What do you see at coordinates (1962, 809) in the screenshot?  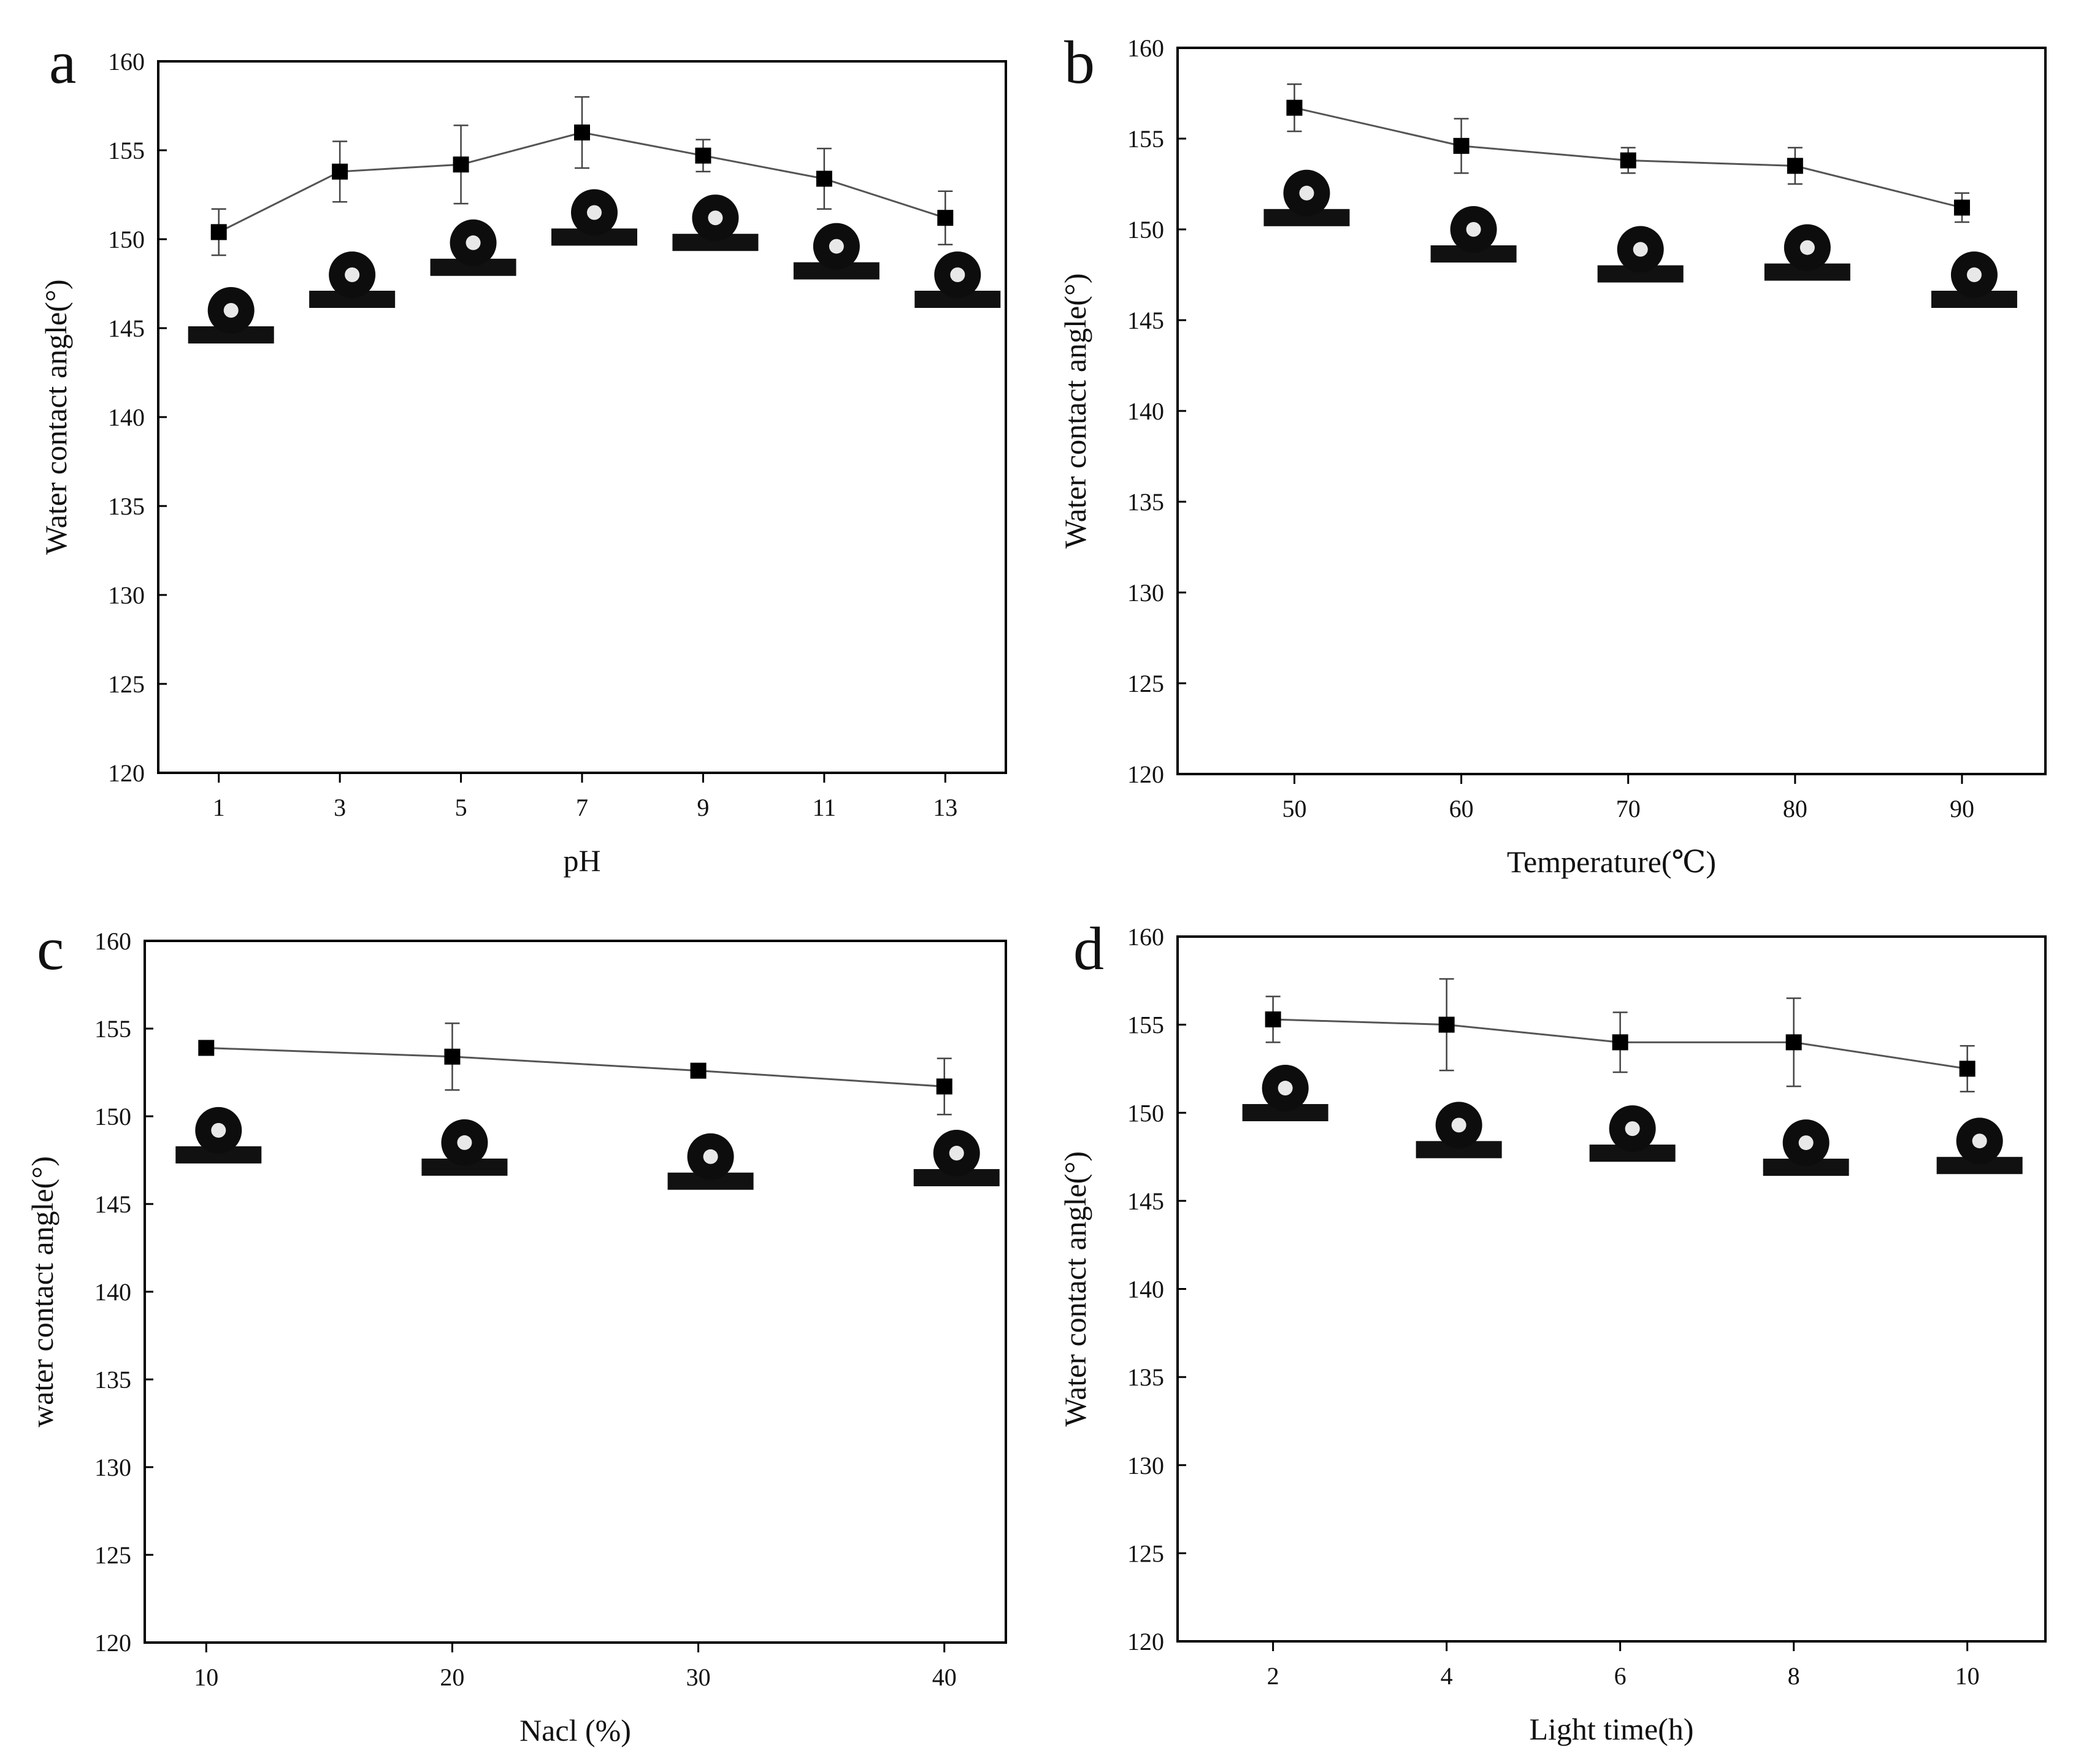 I see `x-tick-label: 90` at bounding box center [1962, 809].